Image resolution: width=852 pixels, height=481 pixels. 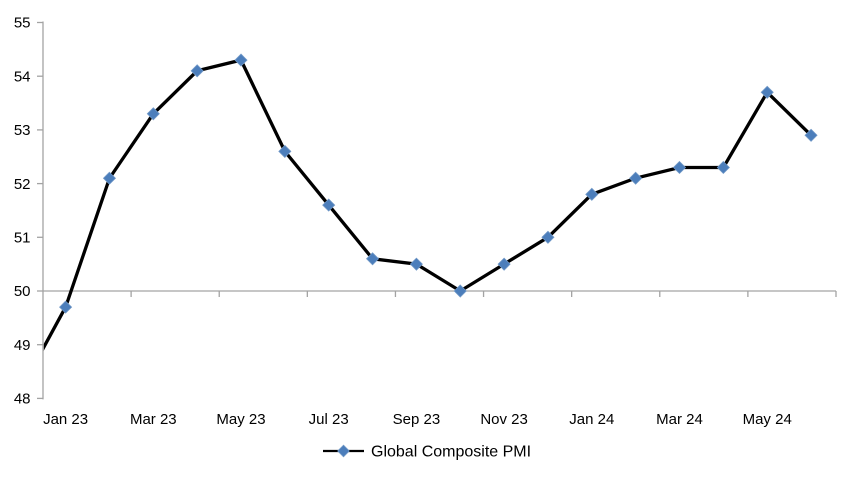 What do you see at coordinates (679, 419) in the screenshot?
I see `x-tick-label: Mar 24` at bounding box center [679, 419].